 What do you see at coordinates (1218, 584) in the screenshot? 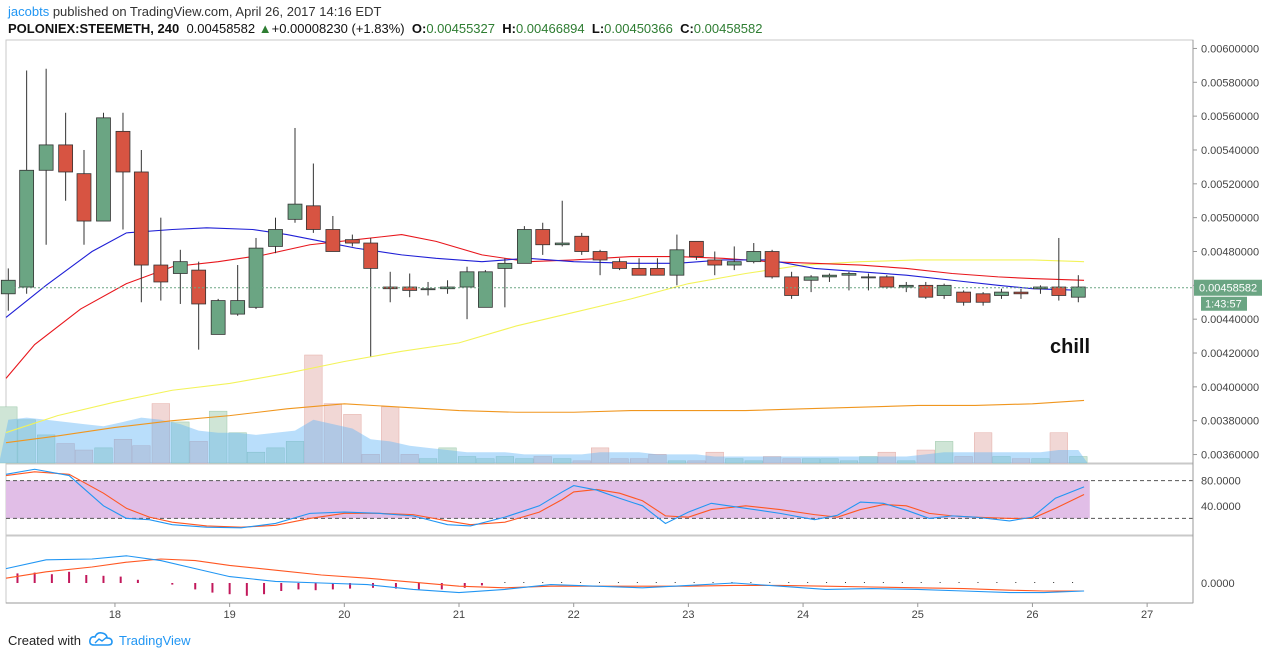
I see `macd-tick-label: 0.0000` at bounding box center [1218, 584].